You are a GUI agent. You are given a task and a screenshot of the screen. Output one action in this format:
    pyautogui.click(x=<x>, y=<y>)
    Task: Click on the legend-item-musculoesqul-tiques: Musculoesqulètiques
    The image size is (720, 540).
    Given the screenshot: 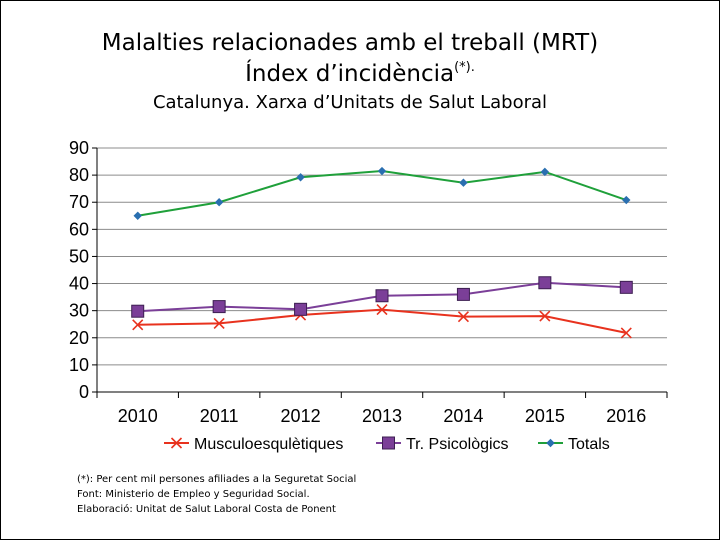 What is the action you would take?
    pyautogui.click(x=253, y=444)
    